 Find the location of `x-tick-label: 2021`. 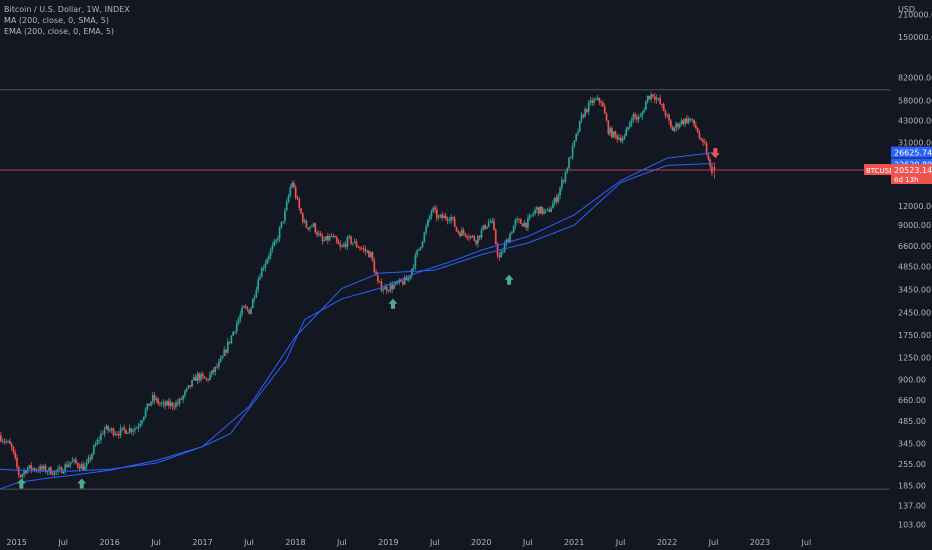

x-tick-label: 2021 is located at coordinates (574, 542).